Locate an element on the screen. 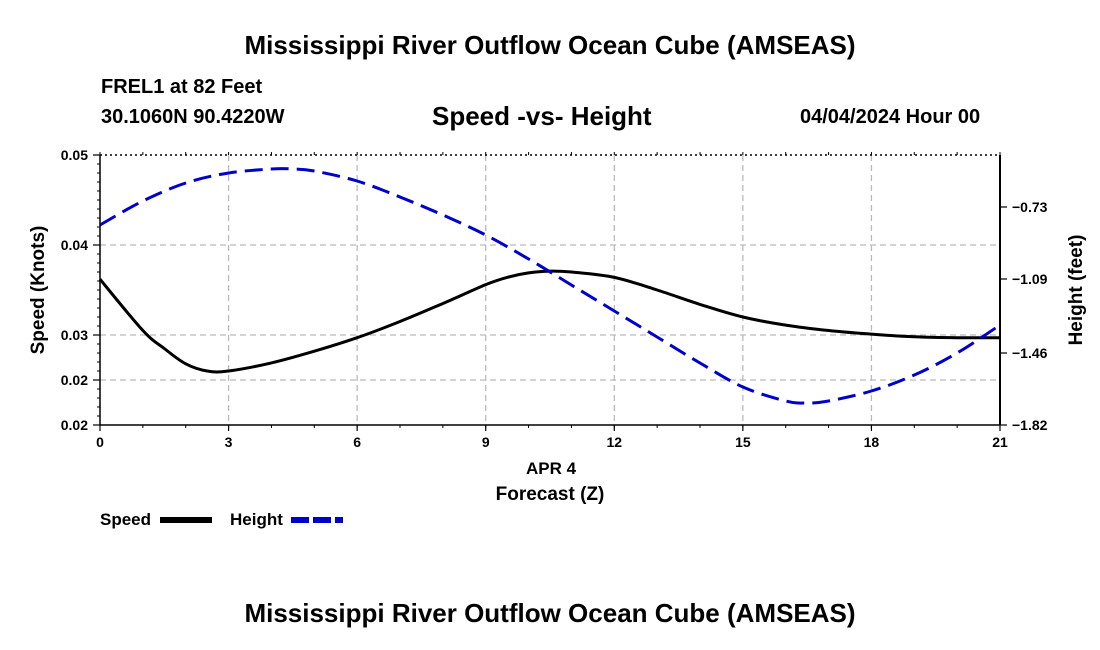 The image size is (1100, 650). x-axis-date-label: APR 4 is located at coordinates (551, 468).